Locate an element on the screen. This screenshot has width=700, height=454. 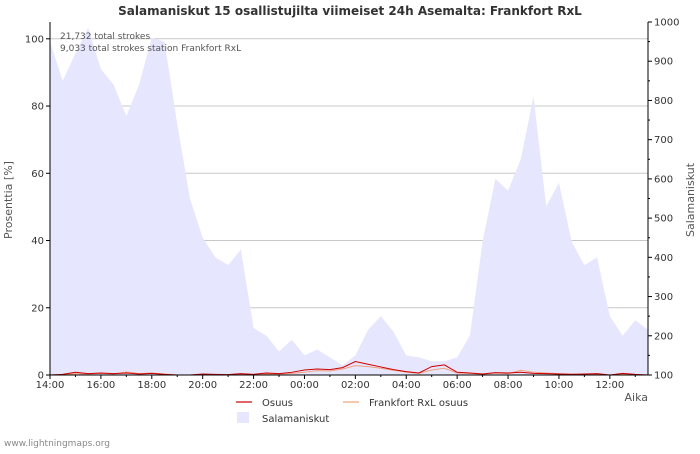
y-right-axis-ticks: 100 200 300 400 500 600 700 800 900 1000 is located at coordinates (663, 200).